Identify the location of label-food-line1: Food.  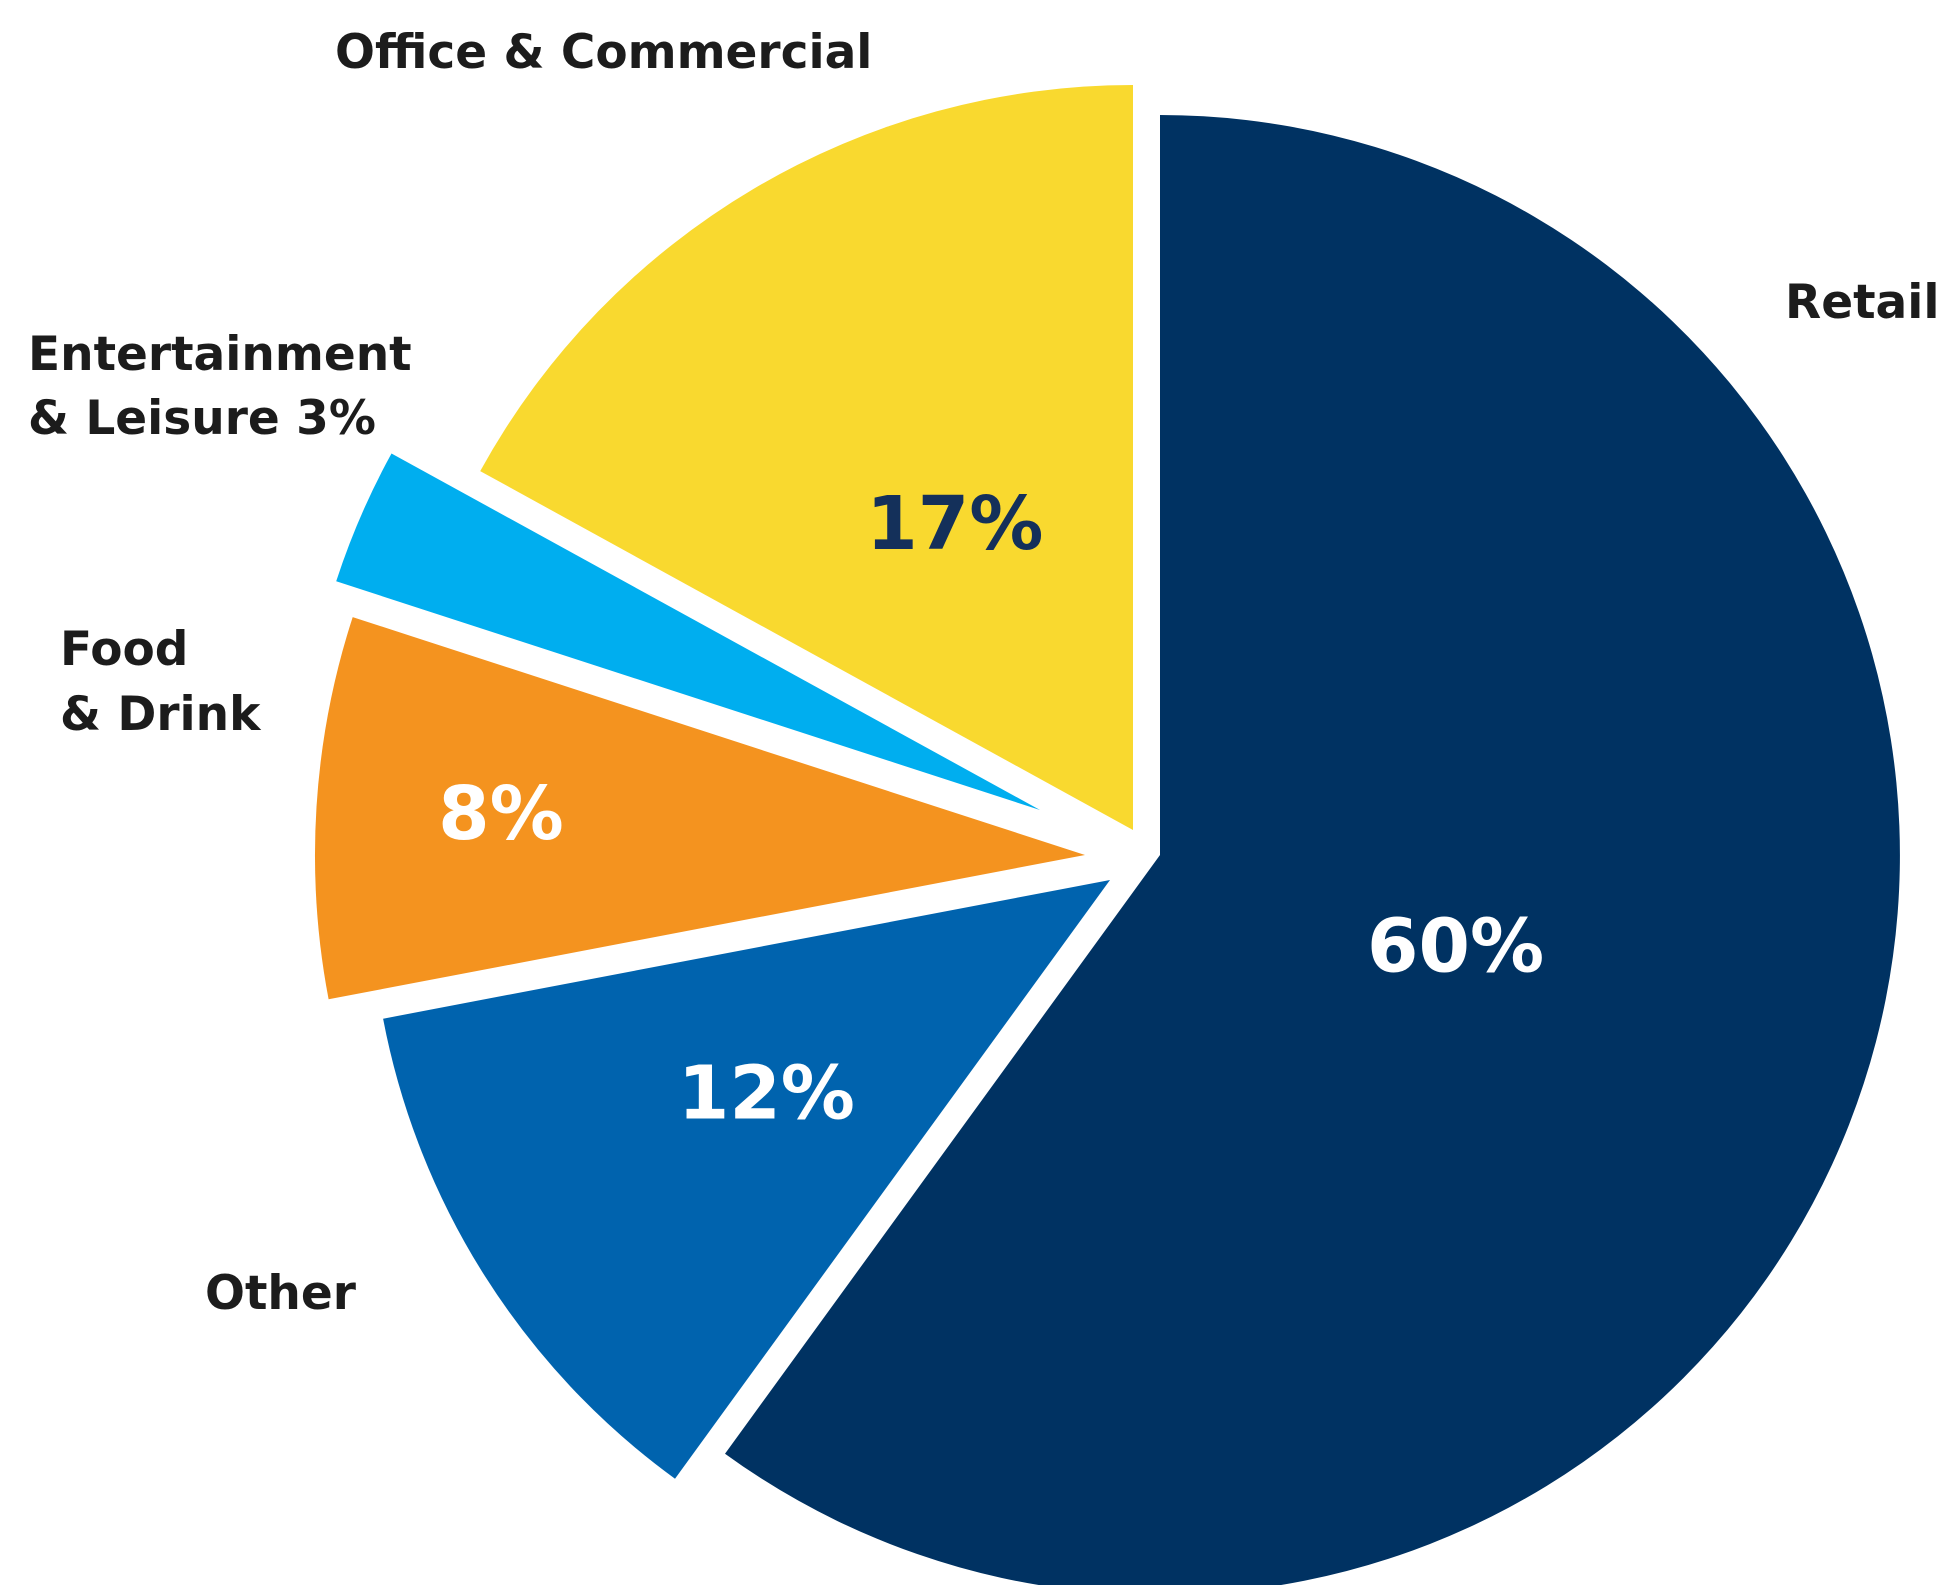
(124, 649).